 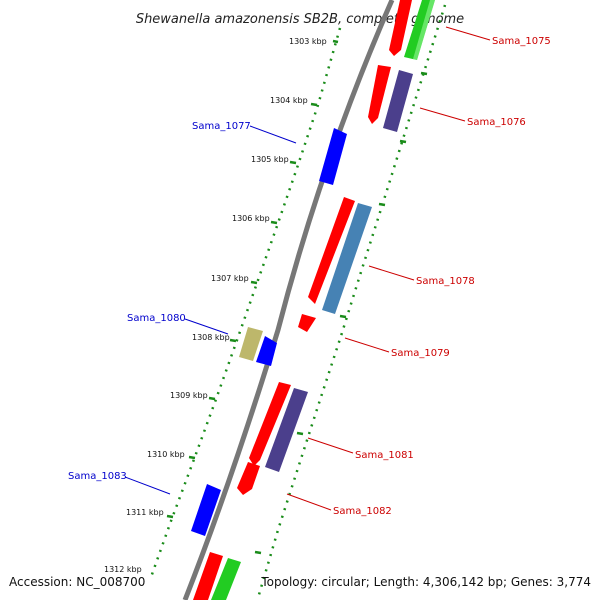 I want to click on gene-label-sama-1076: Sama_1076, so click(x=496, y=122).